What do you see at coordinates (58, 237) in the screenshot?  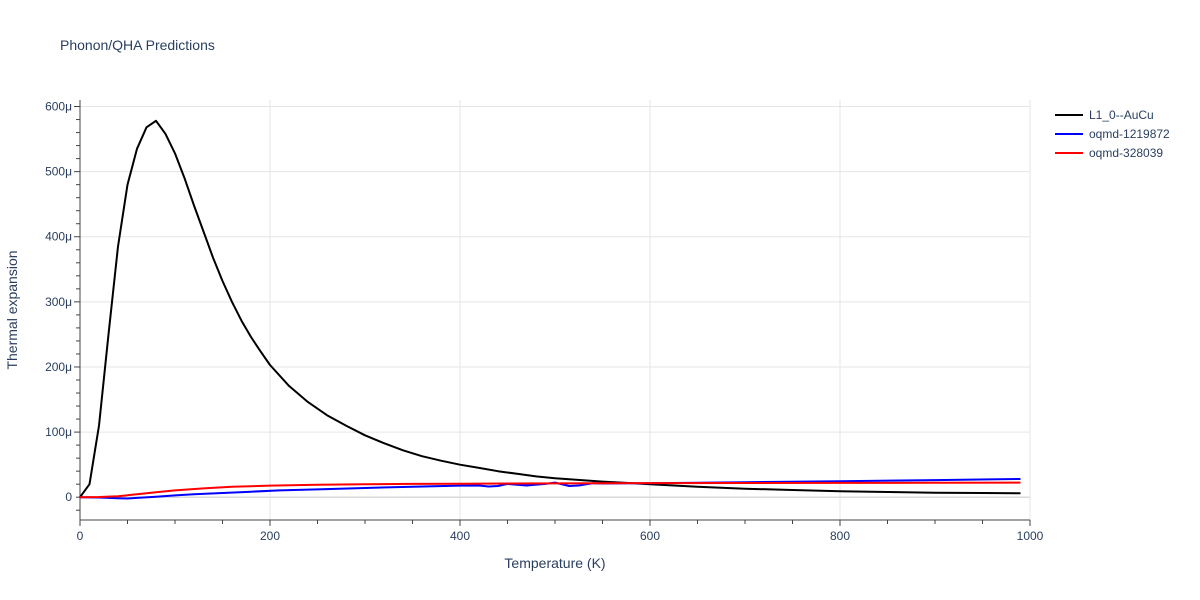 I see `y-tick-label: 400μ` at bounding box center [58, 237].